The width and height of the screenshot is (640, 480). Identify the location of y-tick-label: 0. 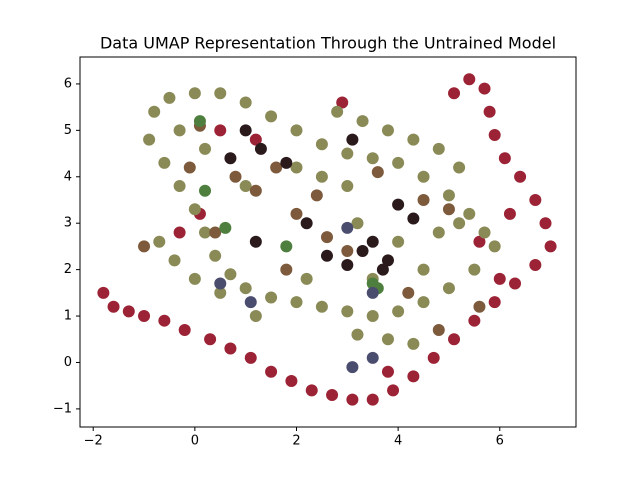
(68, 362).